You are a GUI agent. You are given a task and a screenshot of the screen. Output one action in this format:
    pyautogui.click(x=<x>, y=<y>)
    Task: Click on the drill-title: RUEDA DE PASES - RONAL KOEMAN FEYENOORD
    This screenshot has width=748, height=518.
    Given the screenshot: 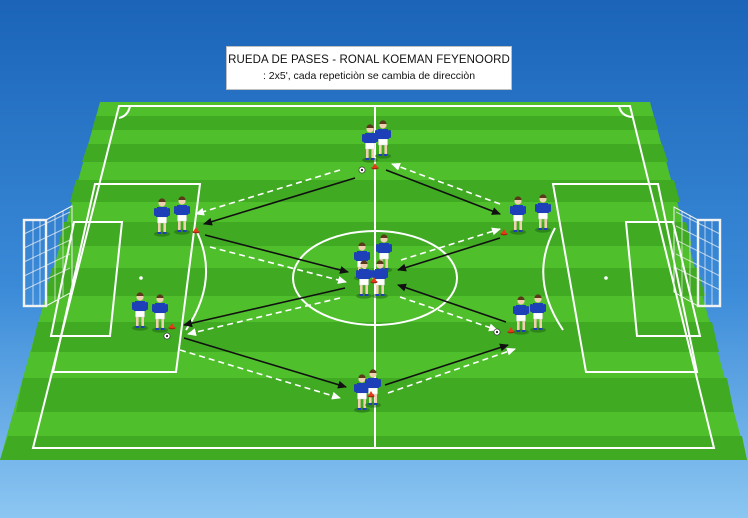 What is the action you would take?
    pyautogui.click(x=369, y=60)
    